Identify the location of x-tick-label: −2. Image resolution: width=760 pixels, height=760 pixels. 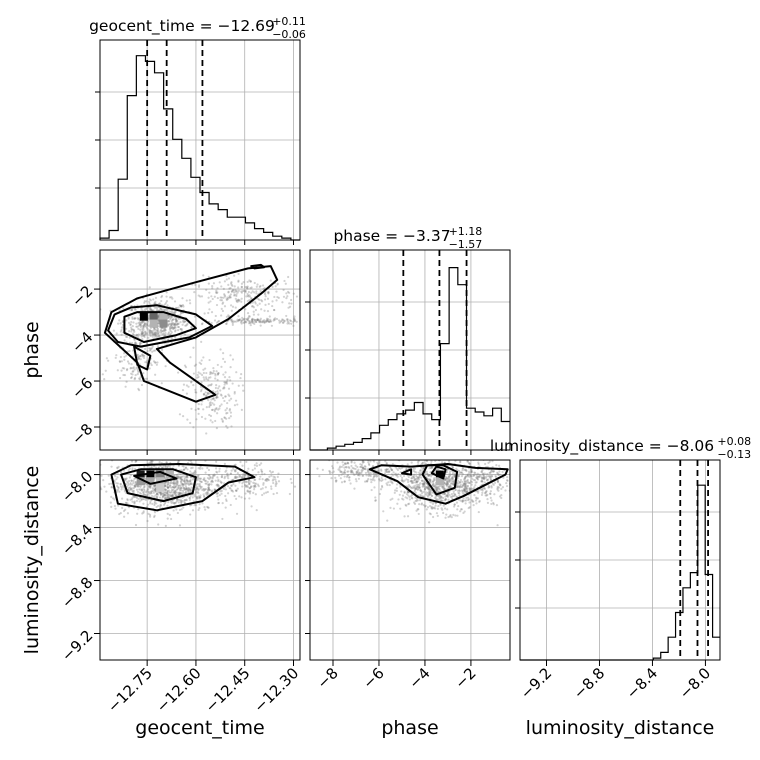
(465, 678).